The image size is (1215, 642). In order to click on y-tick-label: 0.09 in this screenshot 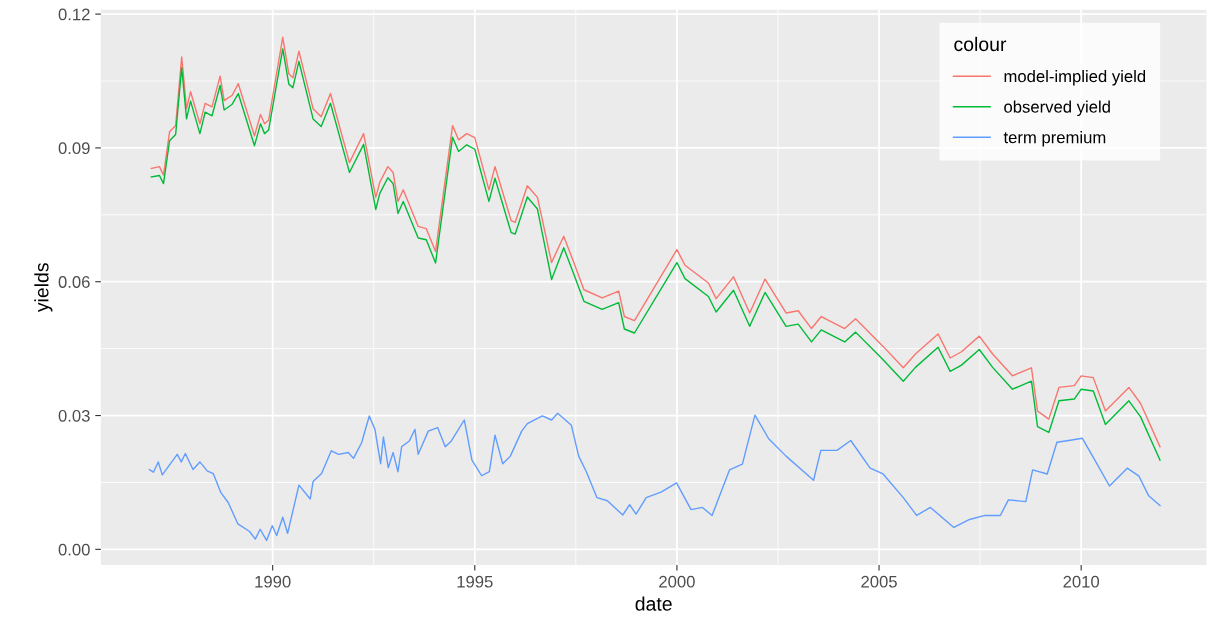, I will do `click(74, 148)`.